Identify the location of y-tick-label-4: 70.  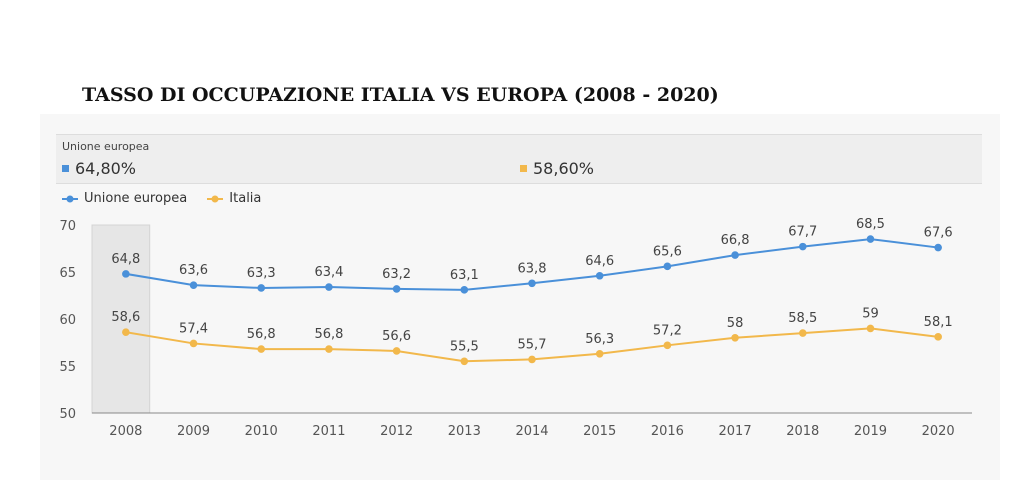
(67, 226).